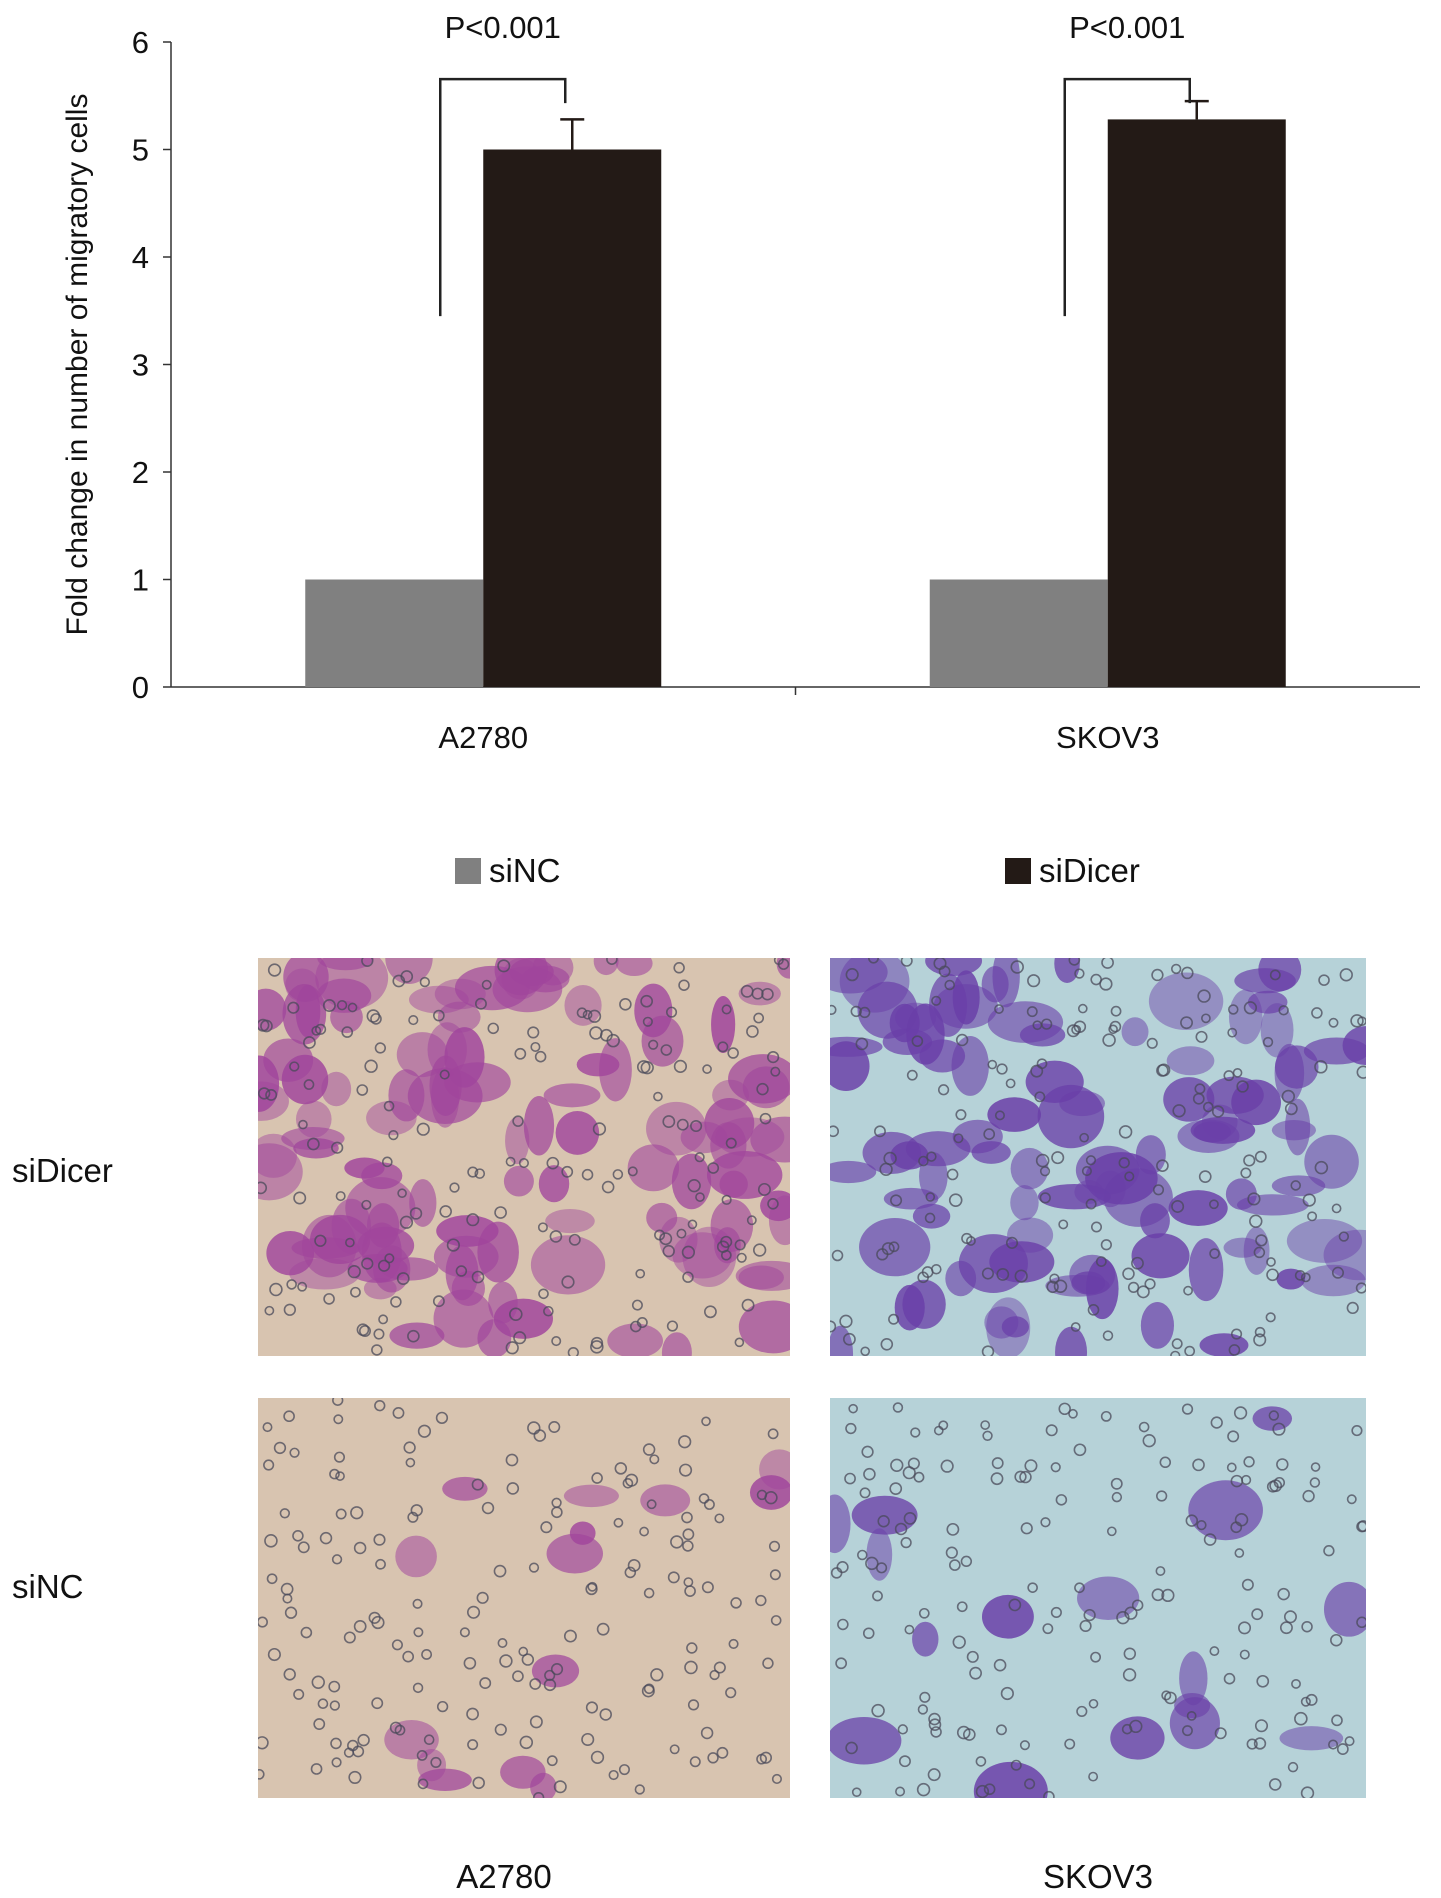  What do you see at coordinates (140, 472) in the screenshot?
I see `y-tick-label-2: 2` at bounding box center [140, 472].